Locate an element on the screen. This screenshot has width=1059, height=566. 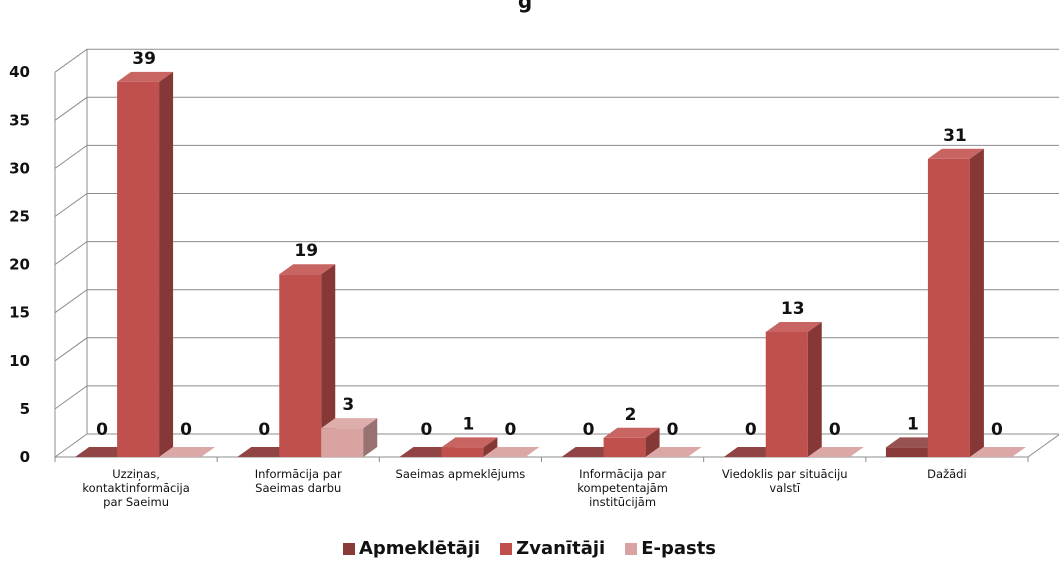
data-label-2-2: 0 is located at coordinates (510, 430).